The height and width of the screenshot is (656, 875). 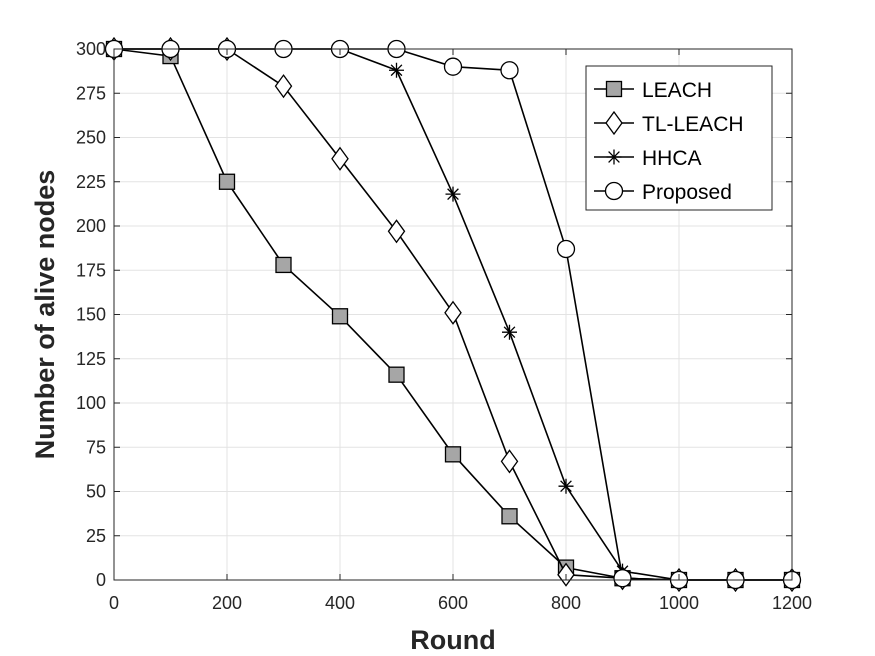 I want to click on y-tick-label: 300, so click(x=91, y=49).